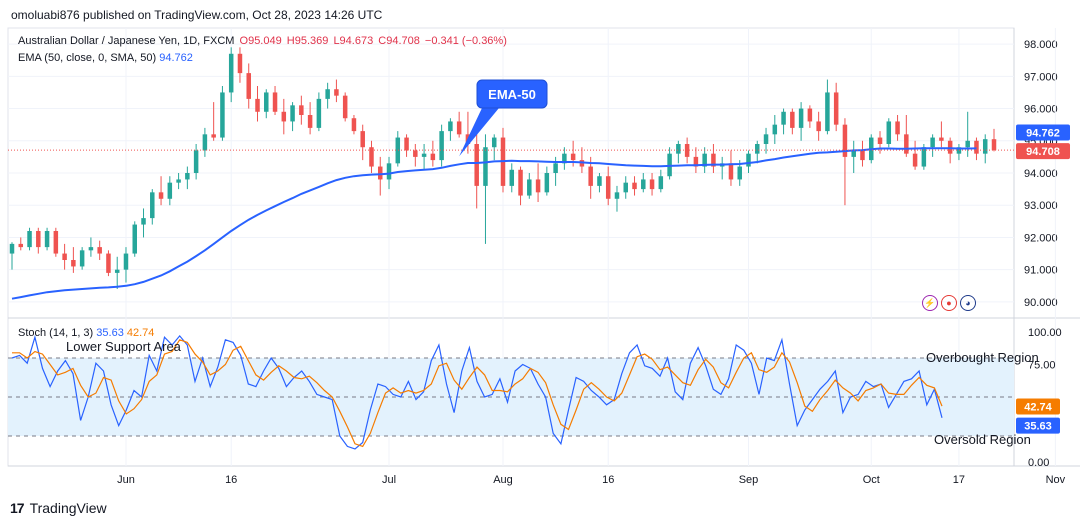 The height and width of the screenshot is (528, 1080). I want to click on change-value: −0.341 (−0.36%), so click(465, 41).